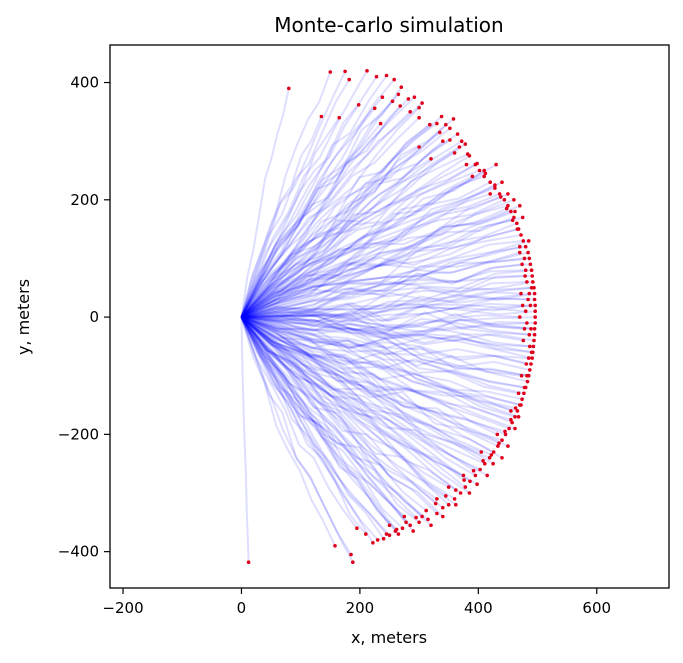  Describe the element at coordinates (78, 434) in the screenshot. I see `y-tick-label: −200` at that location.